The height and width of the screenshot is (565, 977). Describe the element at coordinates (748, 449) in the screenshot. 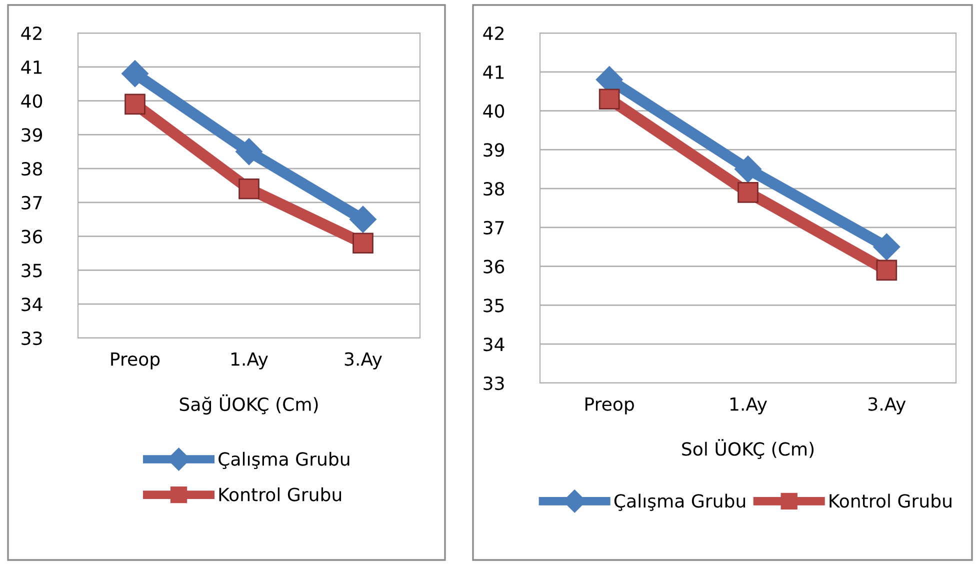

I see `x-axis-title: Sol ÜOKÇ (Cm)` at that location.